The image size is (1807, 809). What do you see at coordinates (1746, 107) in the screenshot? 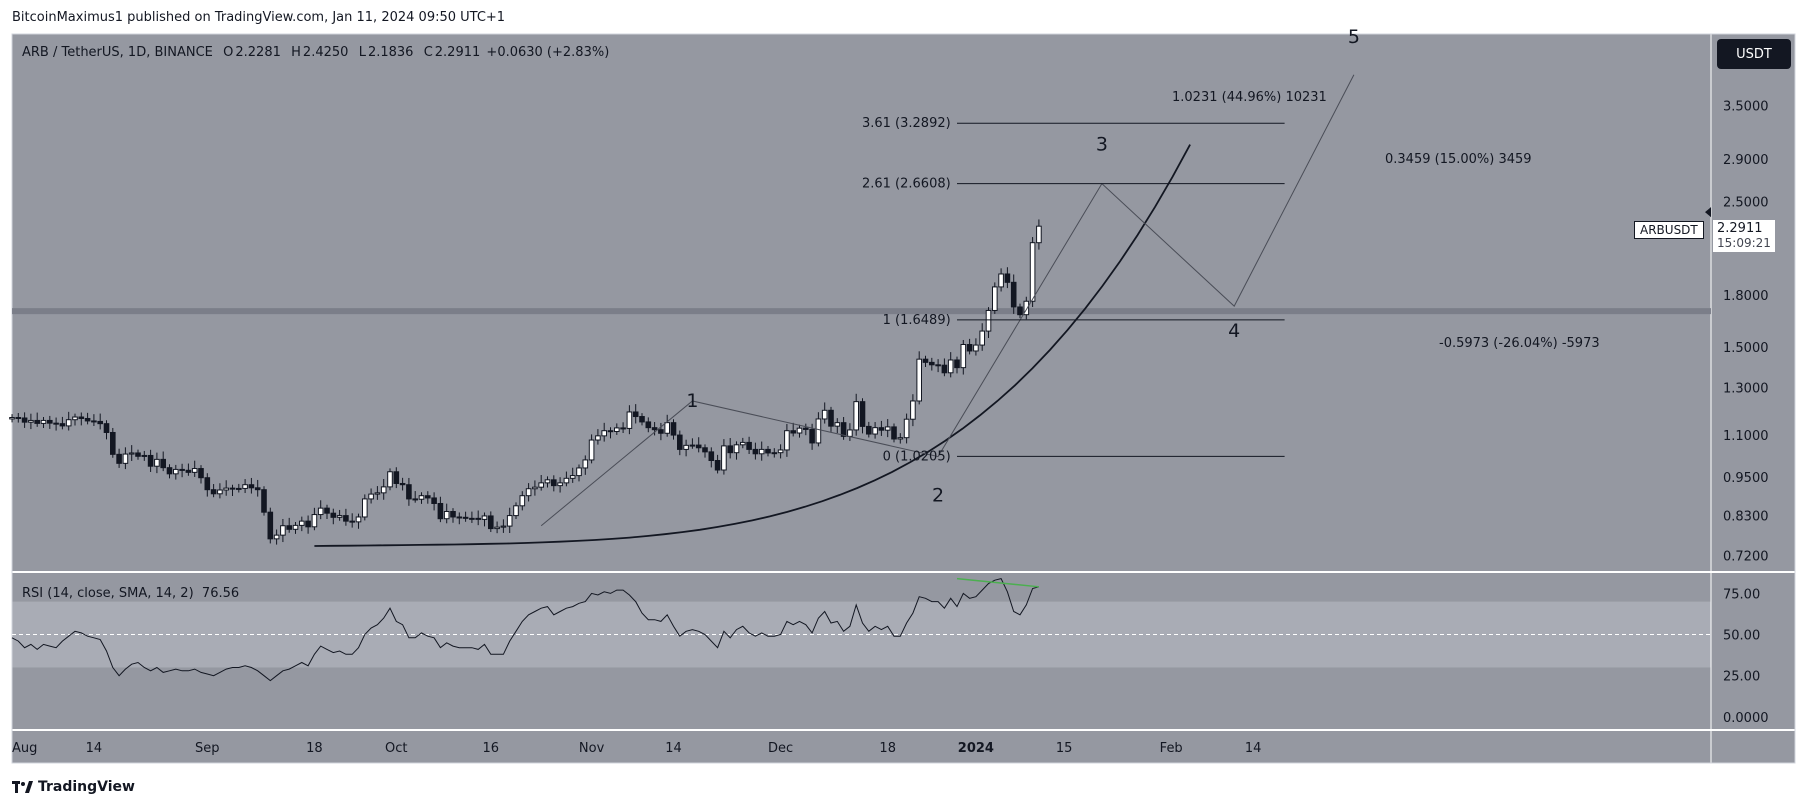
I see `price-tick-label: 3.5000` at bounding box center [1746, 107].